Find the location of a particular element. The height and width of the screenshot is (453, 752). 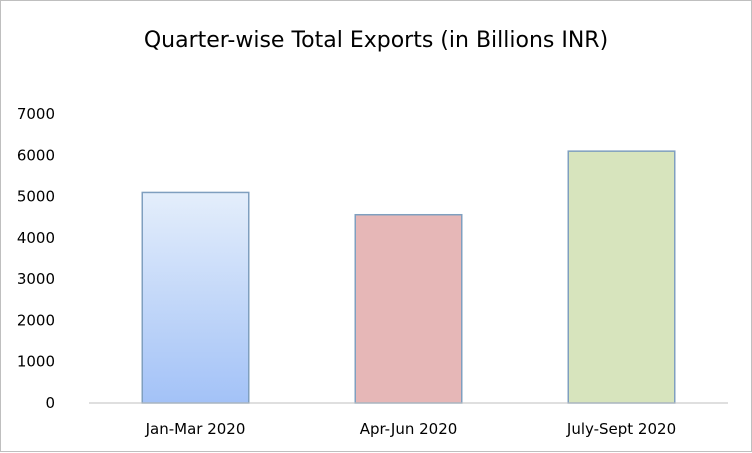

y-tick-label: 6000 is located at coordinates (36, 155).